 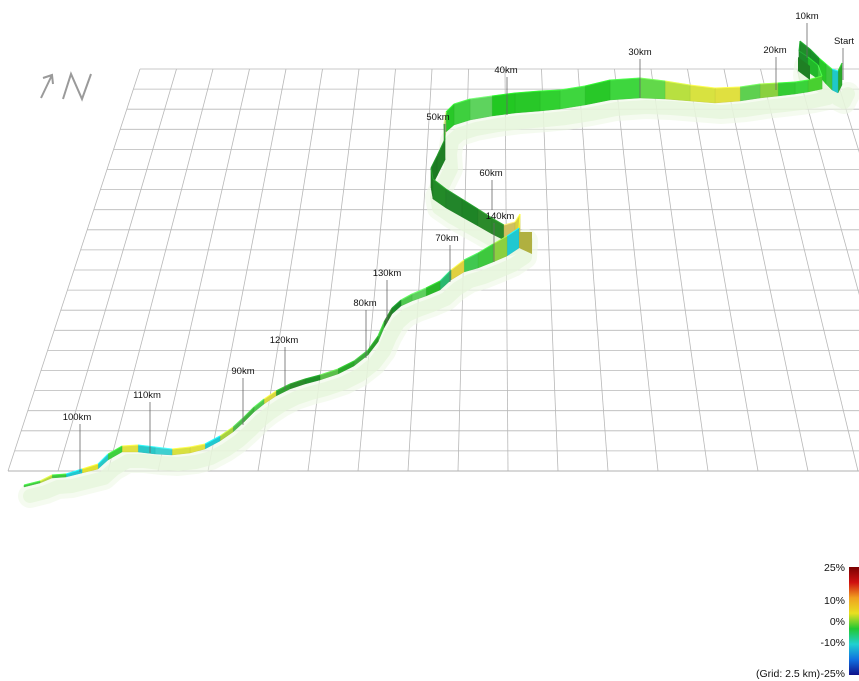 I want to click on marker-label: 90km, so click(x=242, y=371).